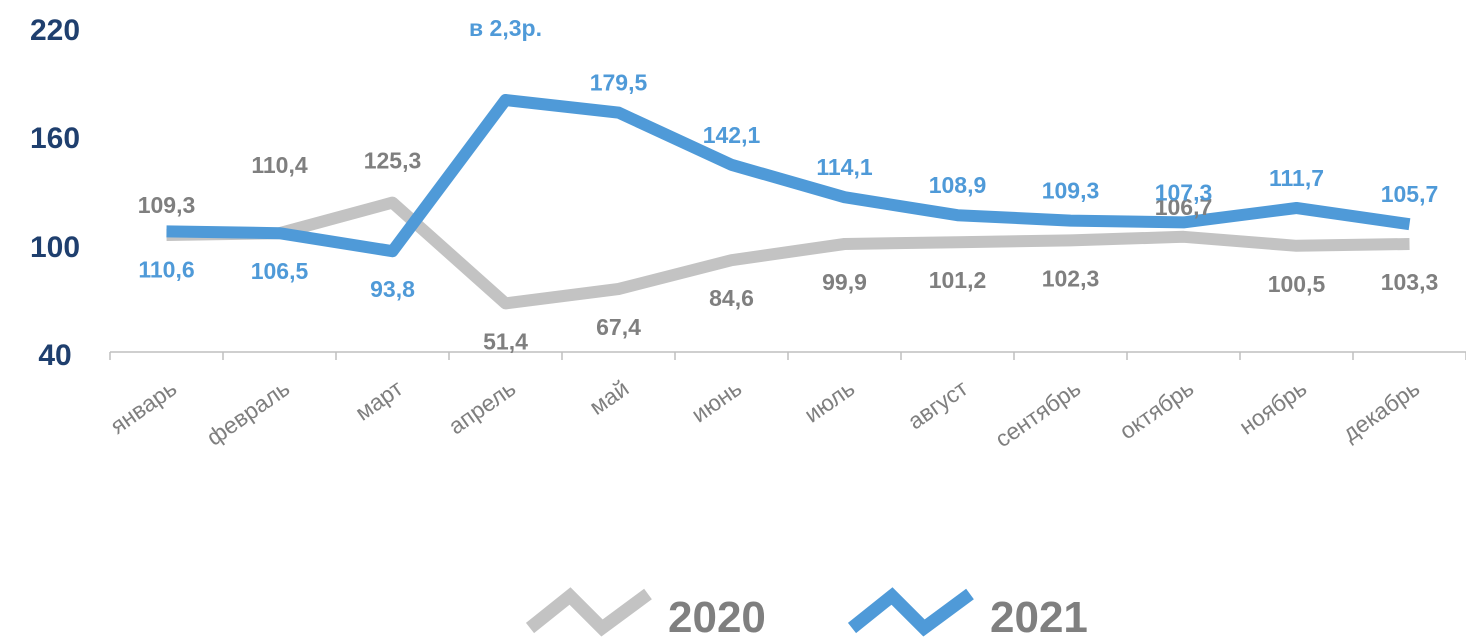  Describe the element at coordinates (731, 298) in the screenshot. I see `data-label-2020: 84,6` at that location.